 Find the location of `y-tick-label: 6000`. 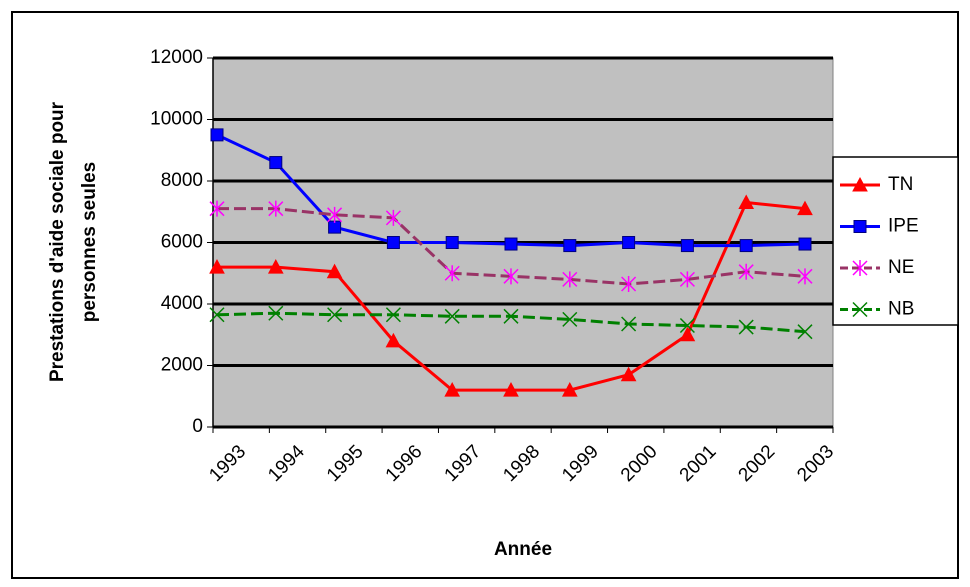

y-tick-label: 6000 is located at coordinates (182, 242).